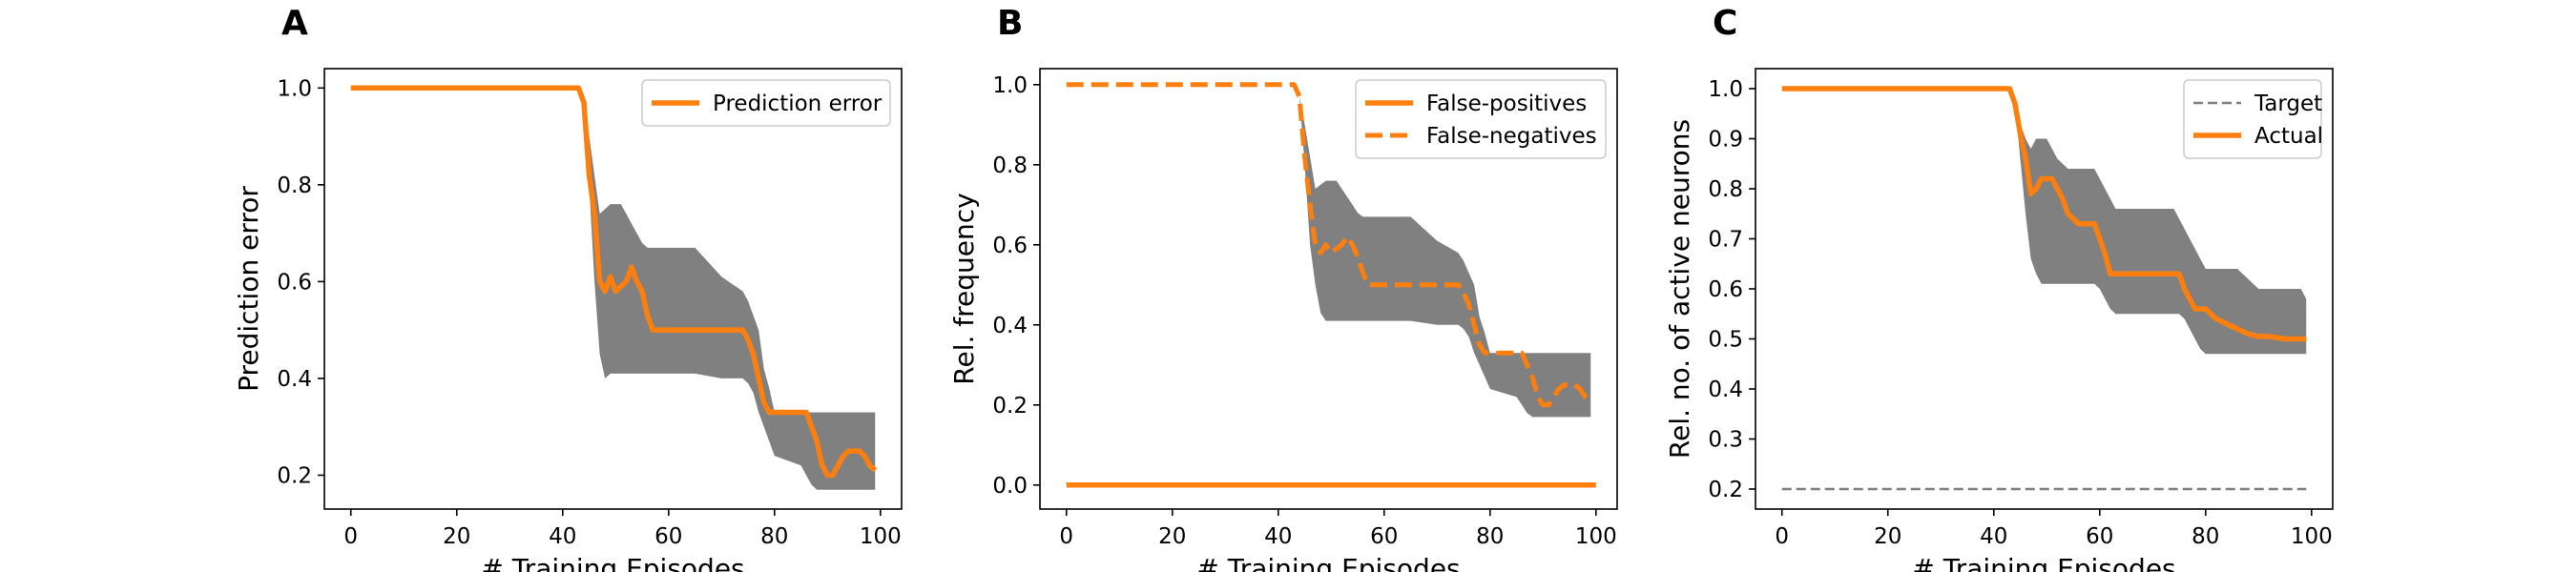 The height and width of the screenshot is (572, 2576). What do you see at coordinates (294, 23) in the screenshot?
I see `panel-letter: A` at bounding box center [294, 23].